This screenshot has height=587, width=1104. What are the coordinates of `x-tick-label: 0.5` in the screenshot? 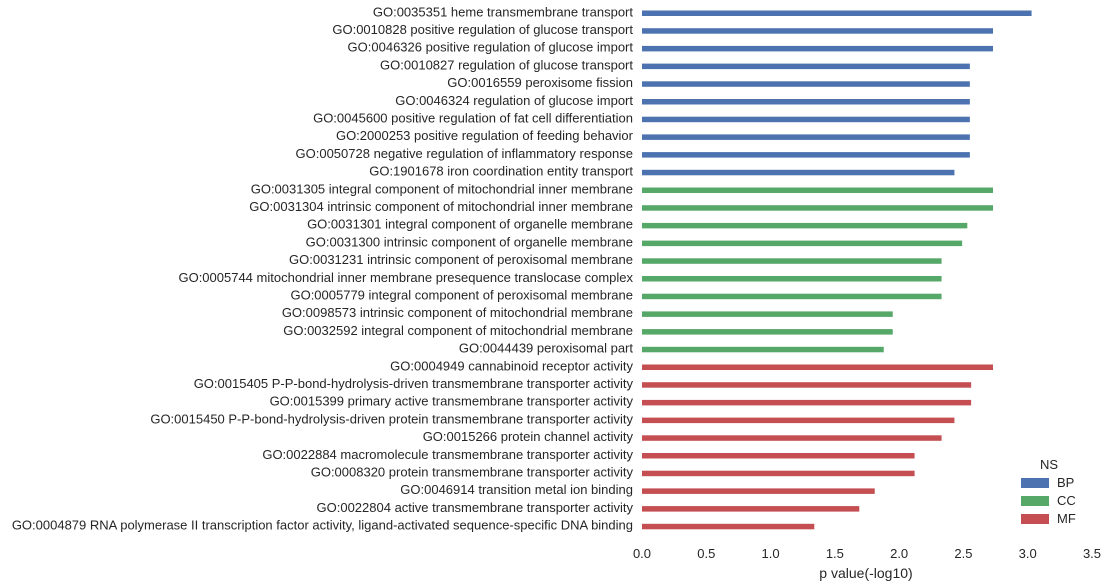 It's located at (706, 553).